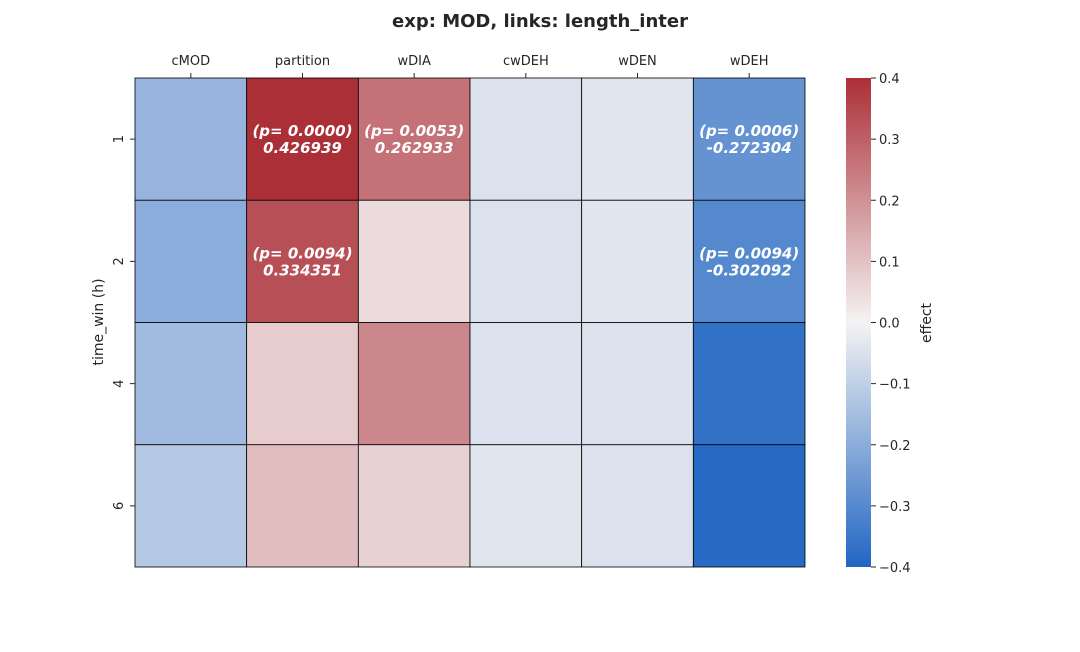  I want to click on cell-annotation: (p= 0.0053) 0.262933, so click(414, 139).